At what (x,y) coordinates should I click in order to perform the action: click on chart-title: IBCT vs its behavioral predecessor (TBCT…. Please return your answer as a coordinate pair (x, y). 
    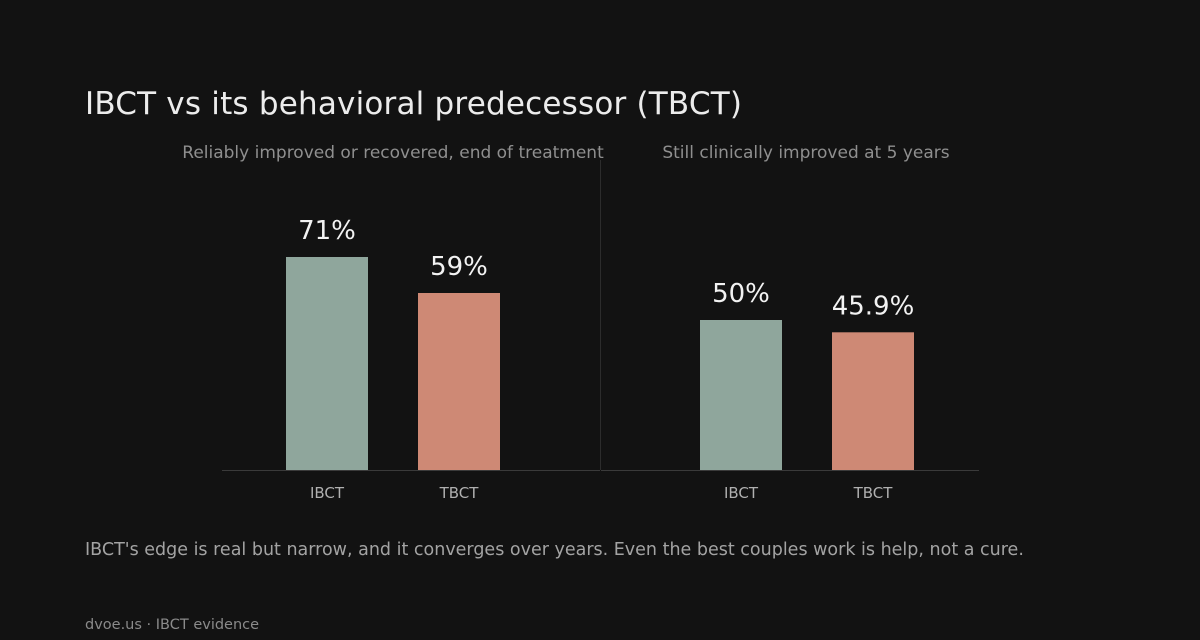
    Looking at the image, I should click on (414, 104).